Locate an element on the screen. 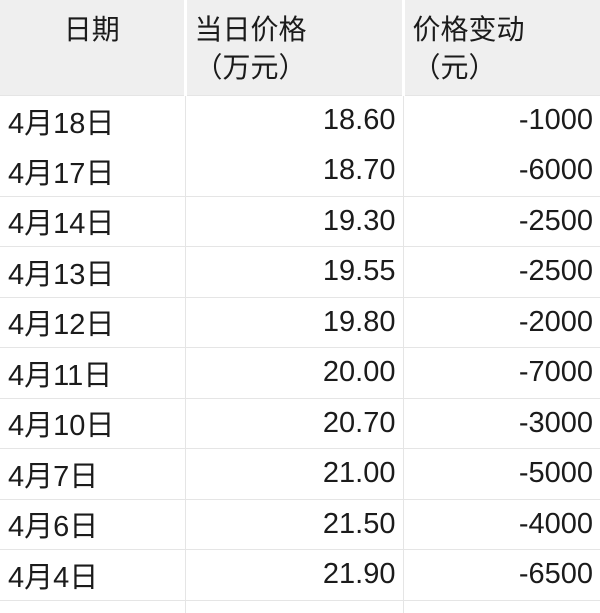 The image size is (600, 613). table-row: 4月13日 19.55 -2500 is located at coordinates (300, 271).